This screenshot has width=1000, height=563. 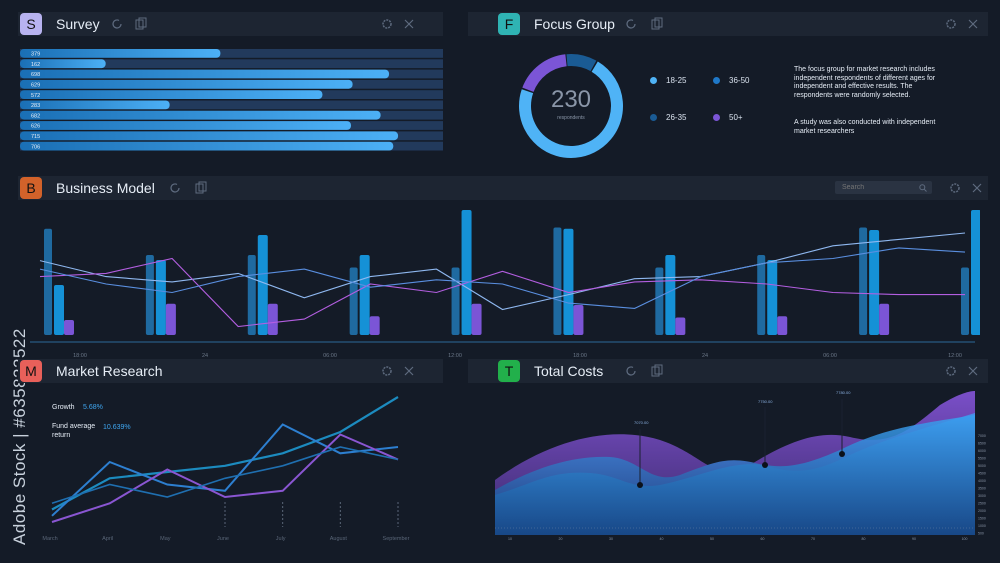 I want to click on focus-header: F Focus Group, so click(x=728, y=24).